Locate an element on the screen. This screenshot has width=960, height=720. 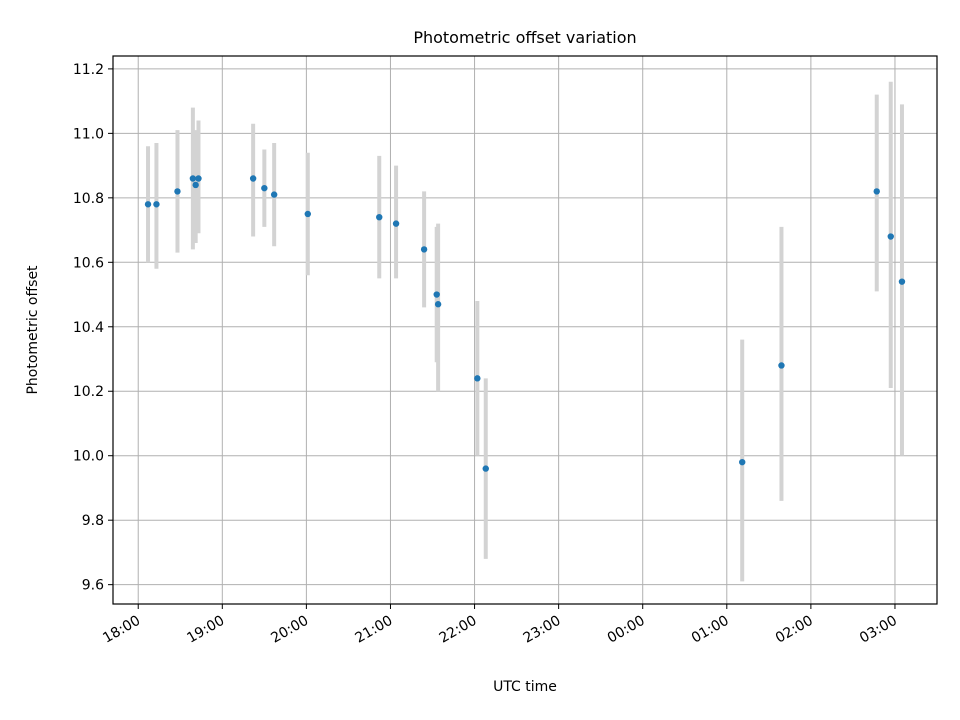
y-axis-ticks: 9.6 9.8 10.0 10.2 10.4 10.6 10.8 11.0 11.2 is located at coordinates (93, 328).